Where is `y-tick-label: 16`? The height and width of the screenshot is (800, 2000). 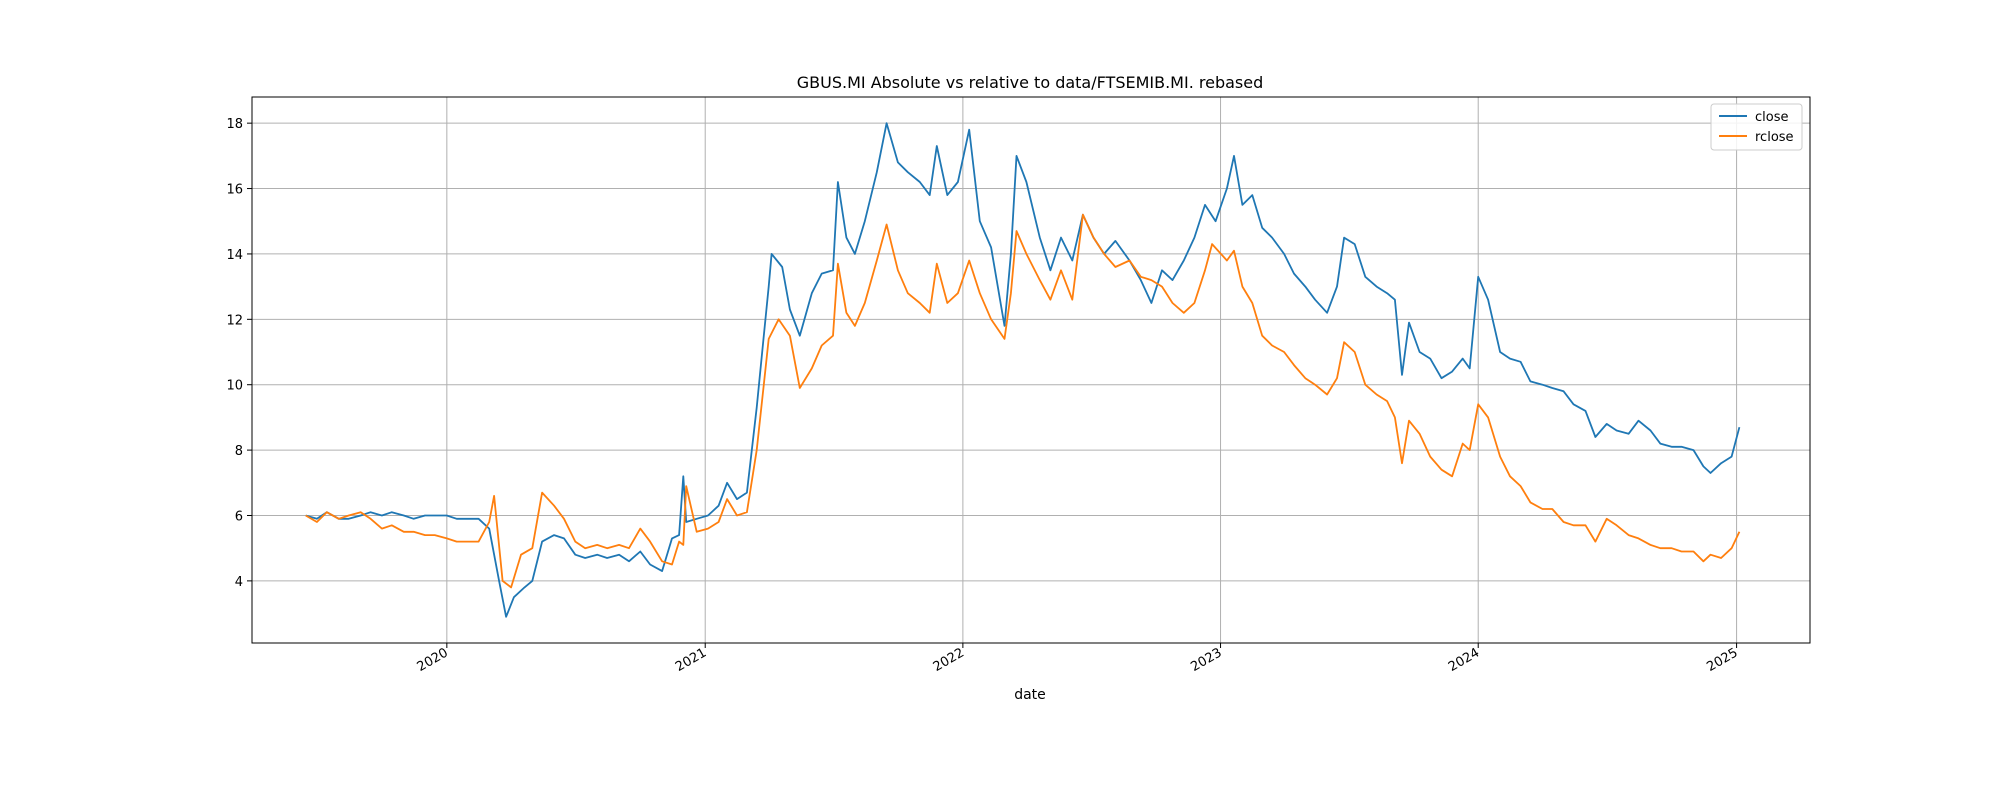
y-tick-label: 16 is located at coordinates (234, 190).